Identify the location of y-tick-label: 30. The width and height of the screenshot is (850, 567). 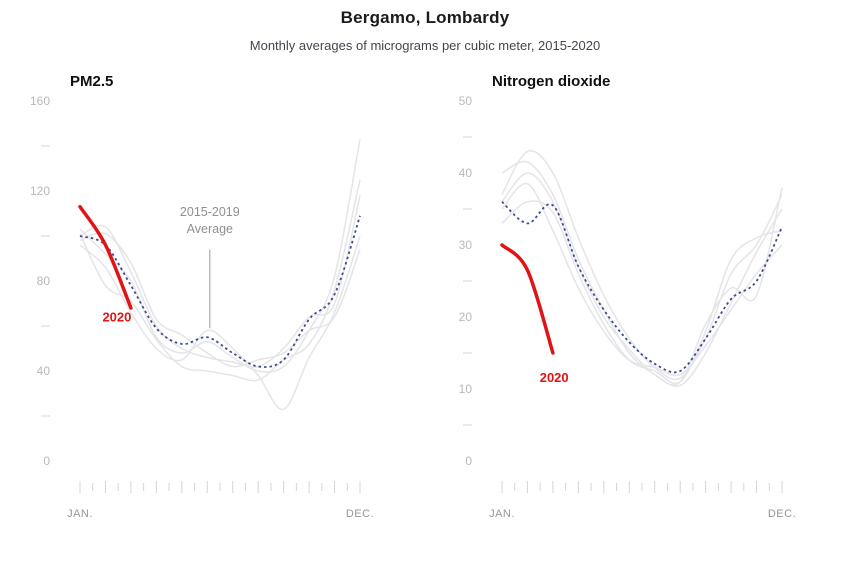
(466, 245).